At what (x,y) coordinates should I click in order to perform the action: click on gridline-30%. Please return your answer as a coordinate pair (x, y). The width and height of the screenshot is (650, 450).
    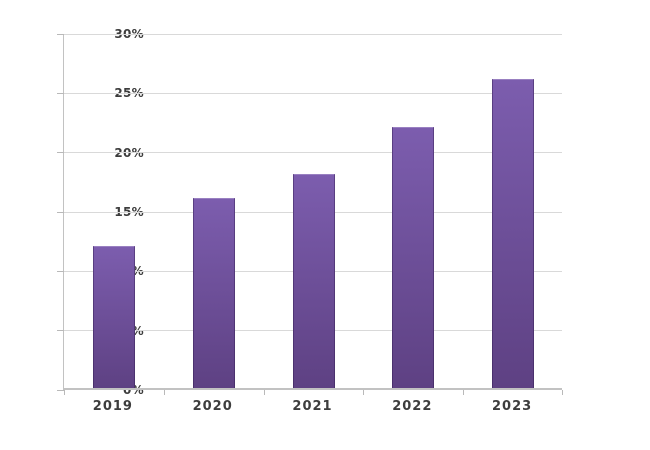
    Looking at the image, I should click on (313, 34).